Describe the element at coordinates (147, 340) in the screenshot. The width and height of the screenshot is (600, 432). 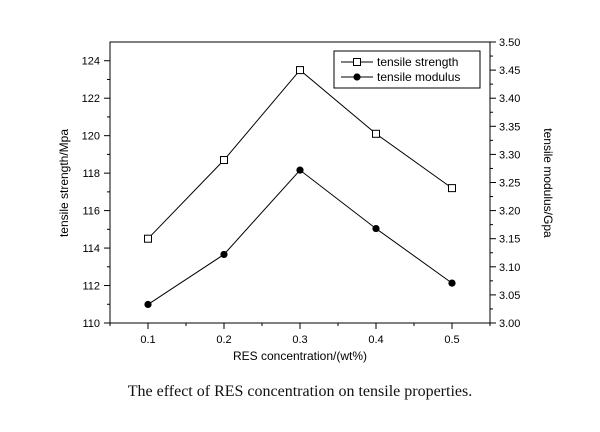
I see `x-tick-label: 0.1` at that location.